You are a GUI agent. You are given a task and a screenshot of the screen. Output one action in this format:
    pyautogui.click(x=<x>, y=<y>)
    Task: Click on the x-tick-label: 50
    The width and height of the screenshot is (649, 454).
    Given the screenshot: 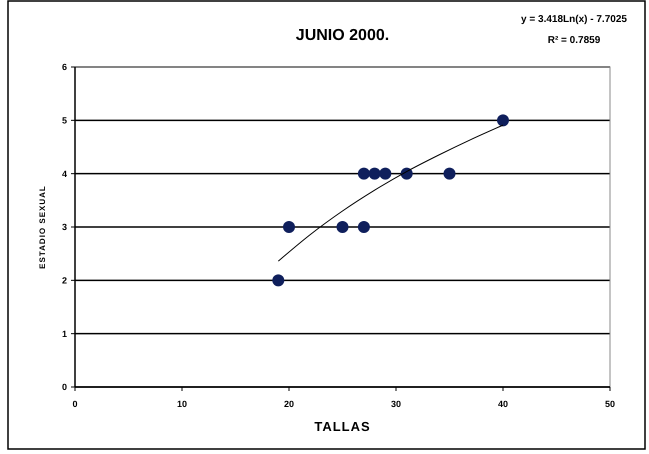 What is the action you would take?
    pyautogui.click(x=610, y=404)
    